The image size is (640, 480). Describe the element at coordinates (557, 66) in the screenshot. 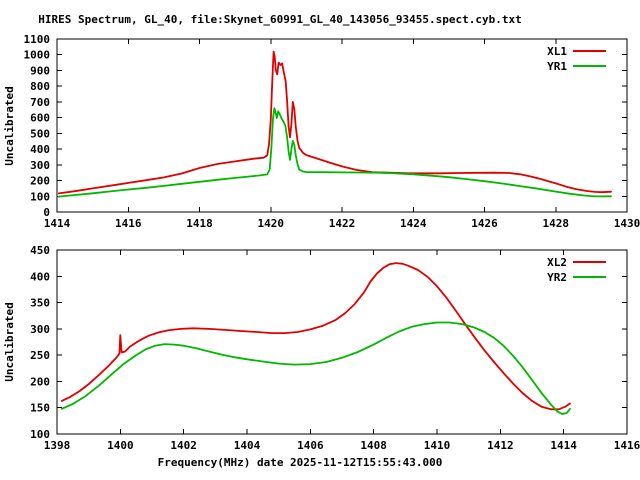

I see `legend-label-yr1: YR1` at that location.